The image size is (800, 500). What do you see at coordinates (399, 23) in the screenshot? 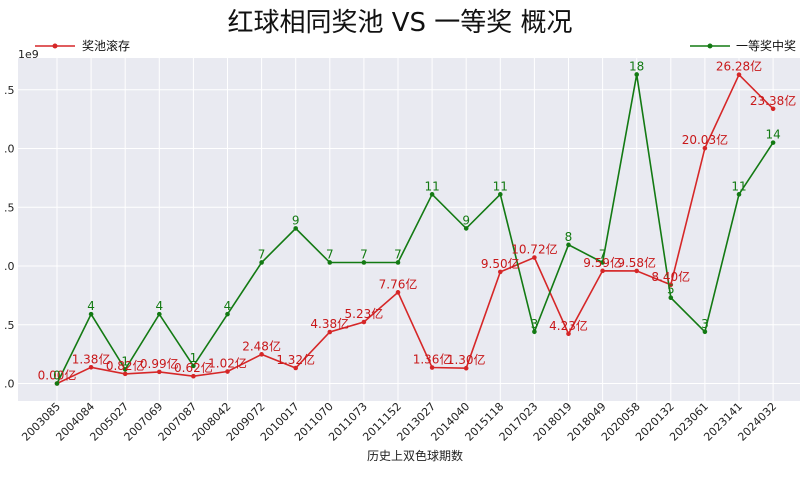
I see `chart-title: 红球相同奖池 VS 一等奖 概况` at bounding box center [399, 23].